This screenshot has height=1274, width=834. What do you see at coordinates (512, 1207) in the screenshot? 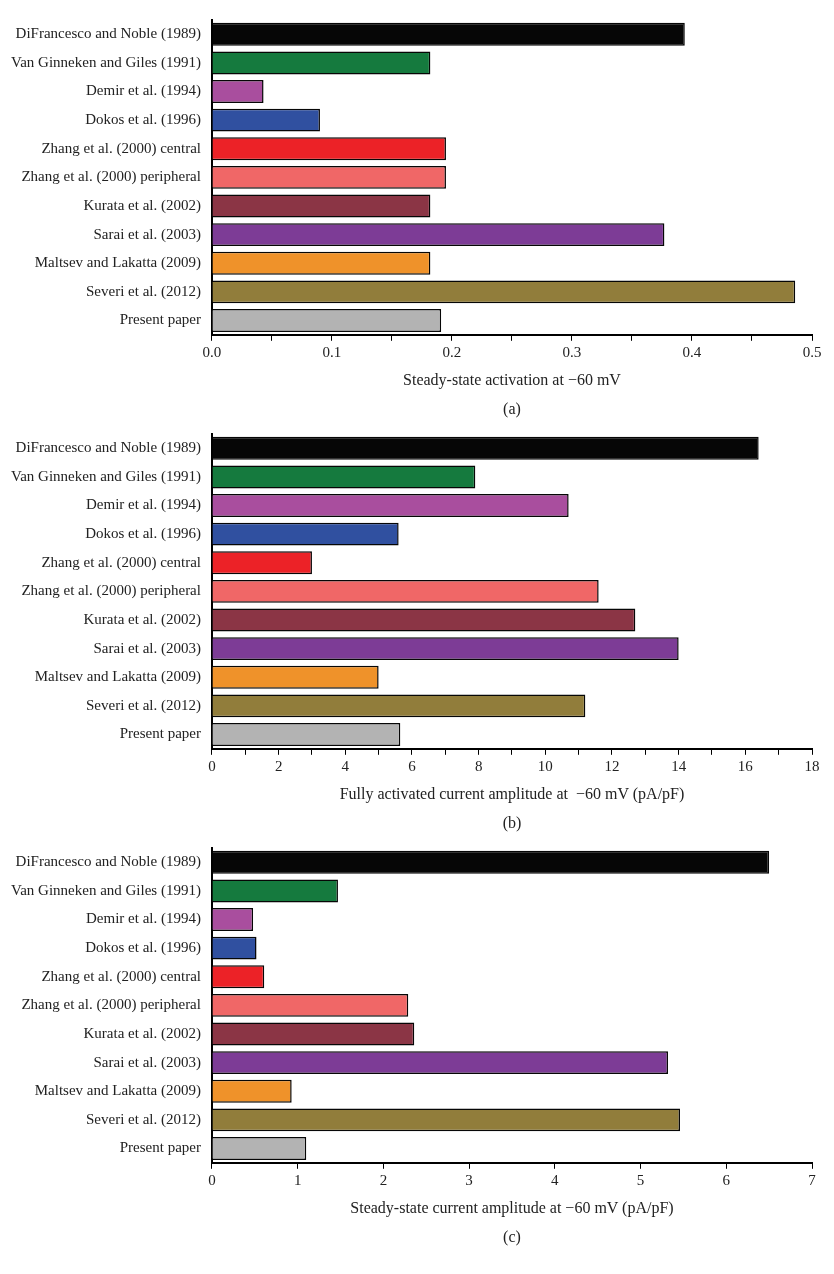
I see `x-axis-title: Steady-state current amplitude at −60 mV (pA/pF)` at bounding box center [512, 1207].